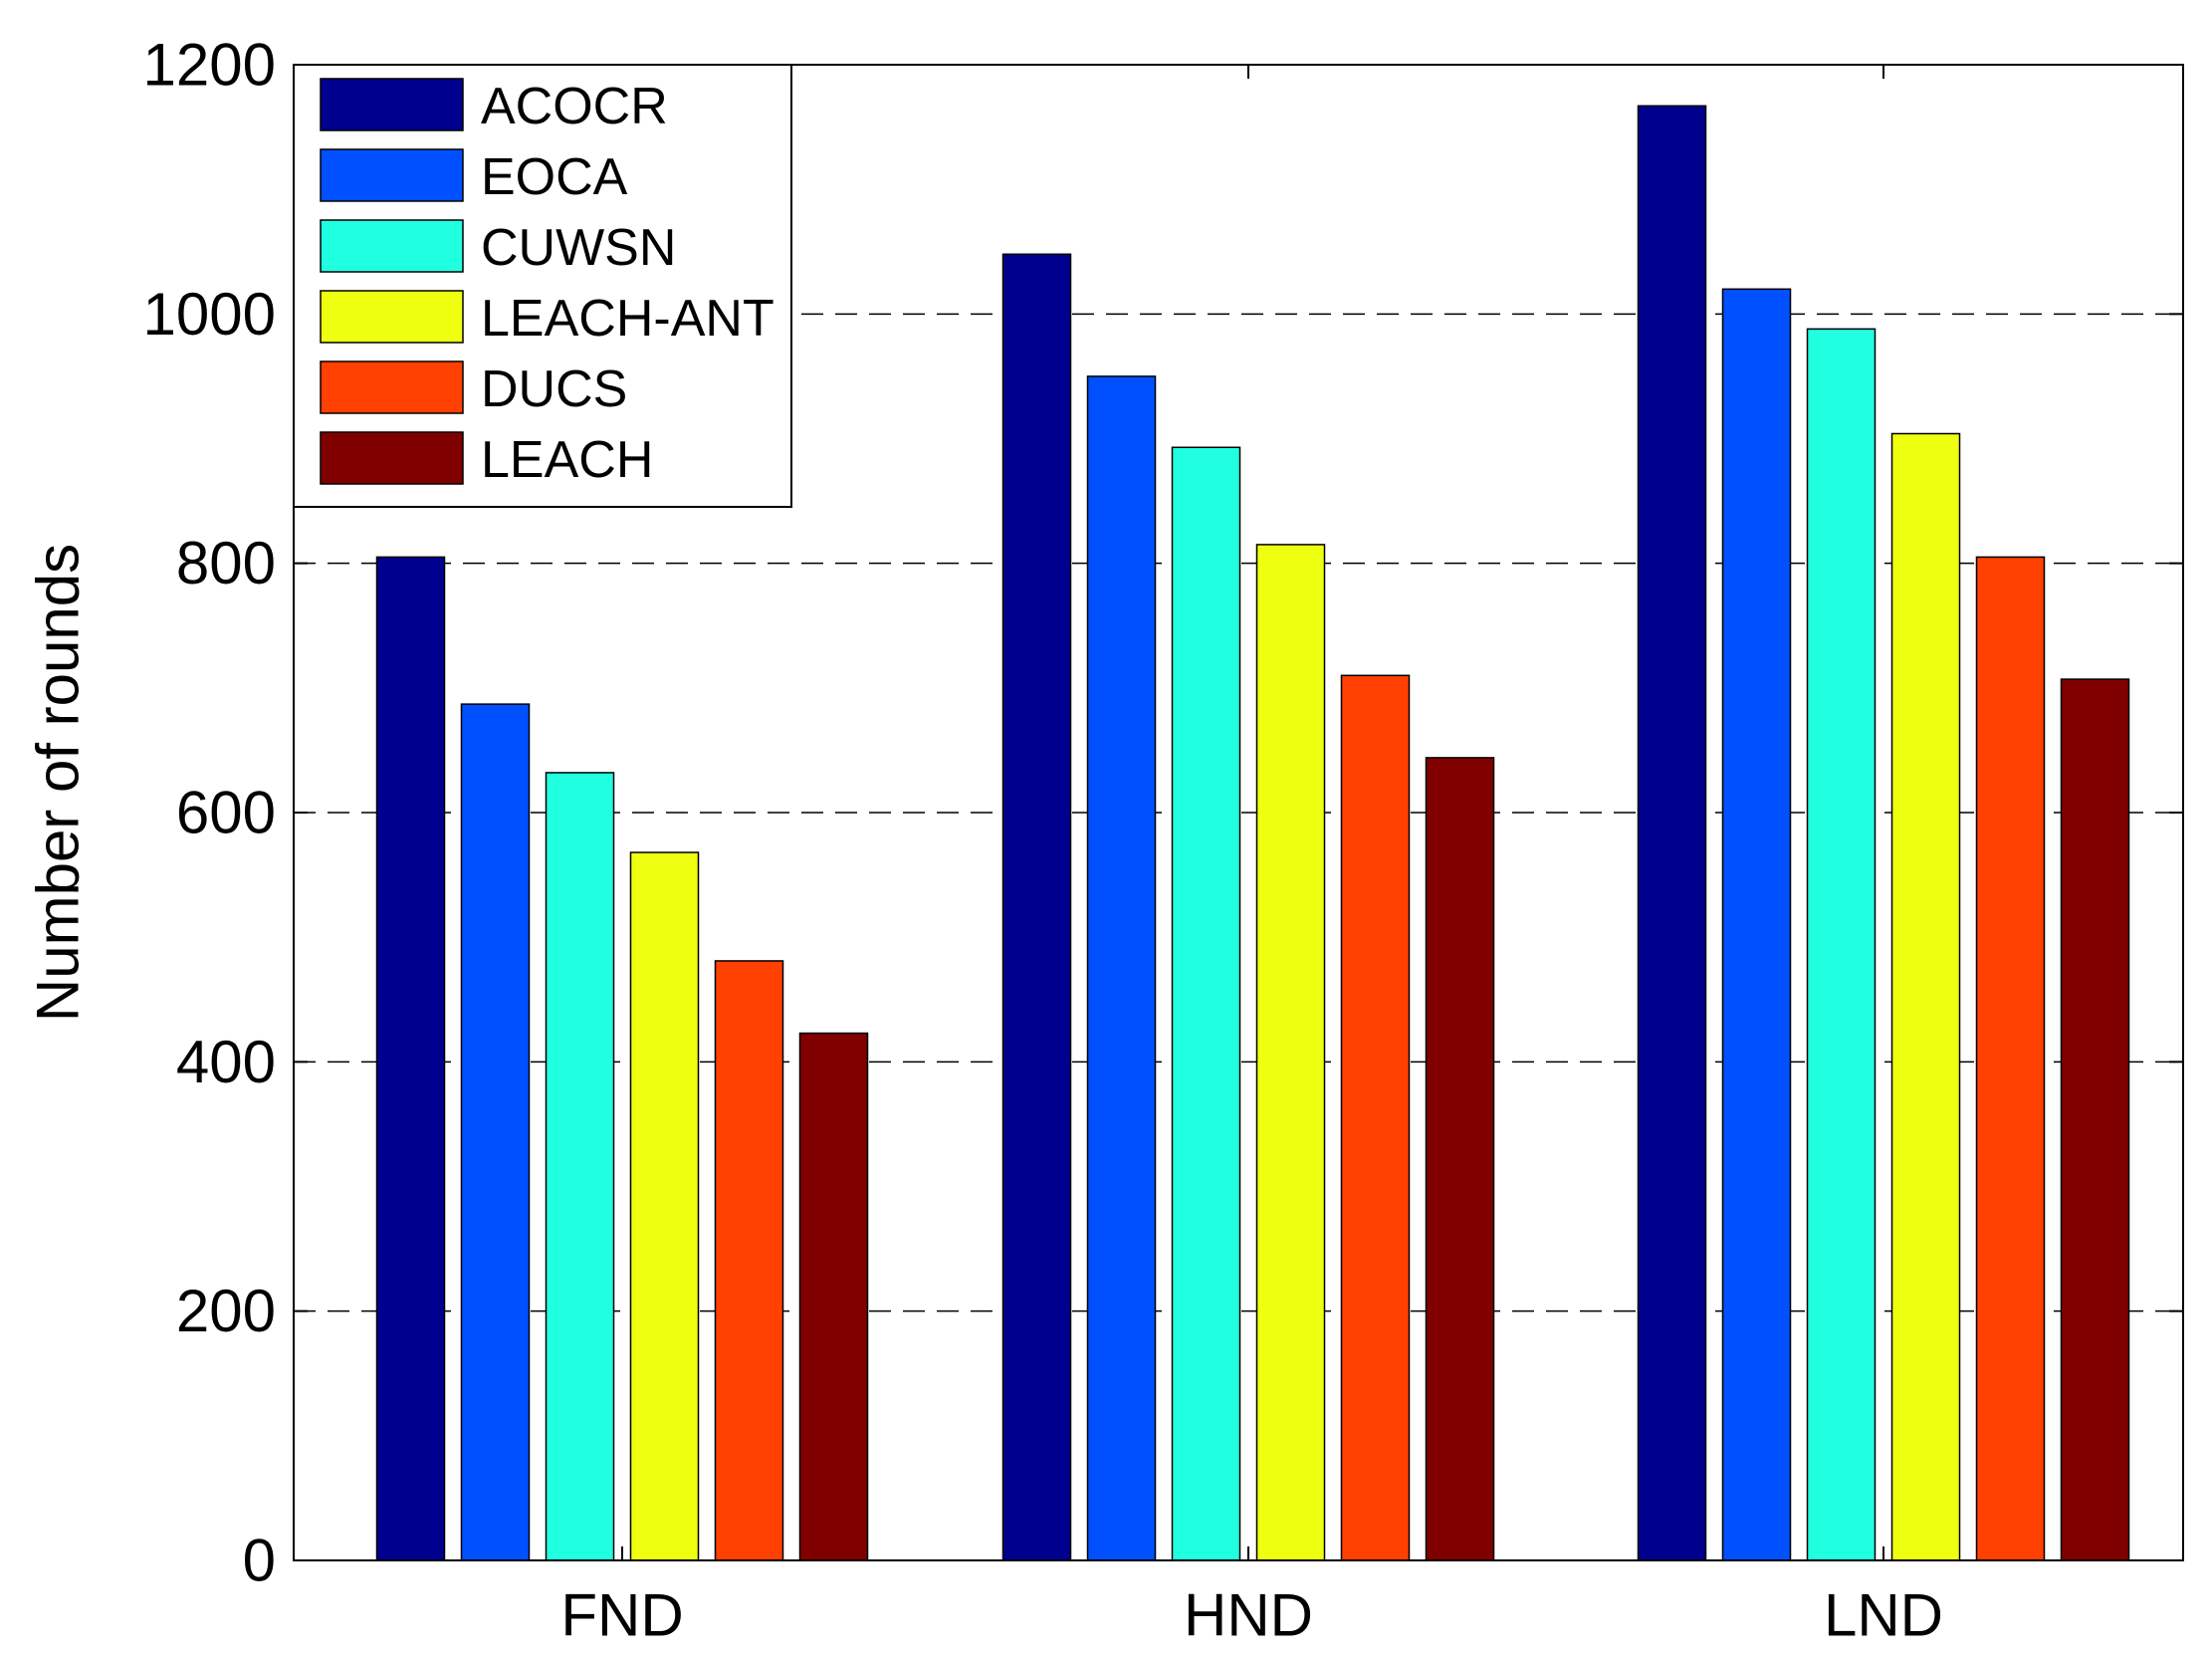 The height and width of the screenshot is (1656, 2212). I want to click on bar-leach-lnd, so click(2095, 1119).